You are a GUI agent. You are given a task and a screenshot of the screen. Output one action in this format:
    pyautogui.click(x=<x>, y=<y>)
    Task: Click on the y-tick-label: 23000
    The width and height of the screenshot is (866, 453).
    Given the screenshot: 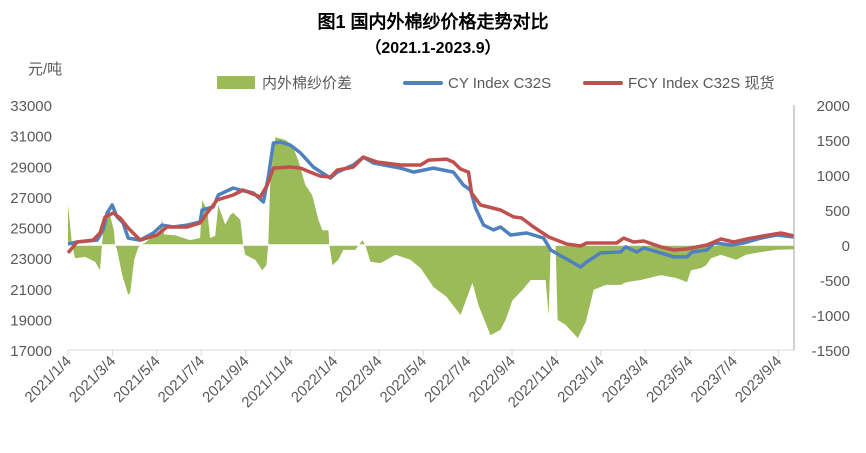 What is the action you would take?
    pyautogui.click(x=31, y=259)
    